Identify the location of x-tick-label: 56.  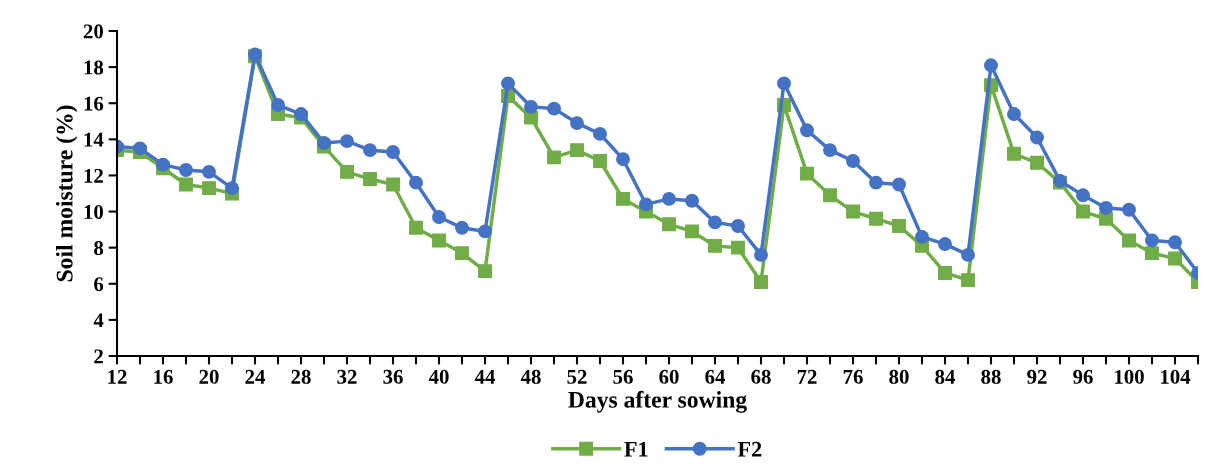
(623, 376).